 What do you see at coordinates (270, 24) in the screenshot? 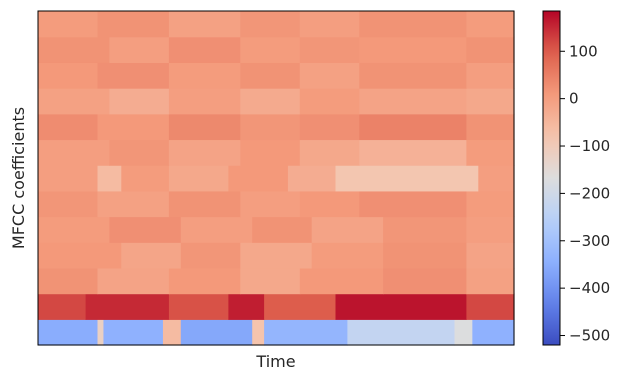
I see `heatmap-cell-c13-s3` at bounding box center [270, 24].